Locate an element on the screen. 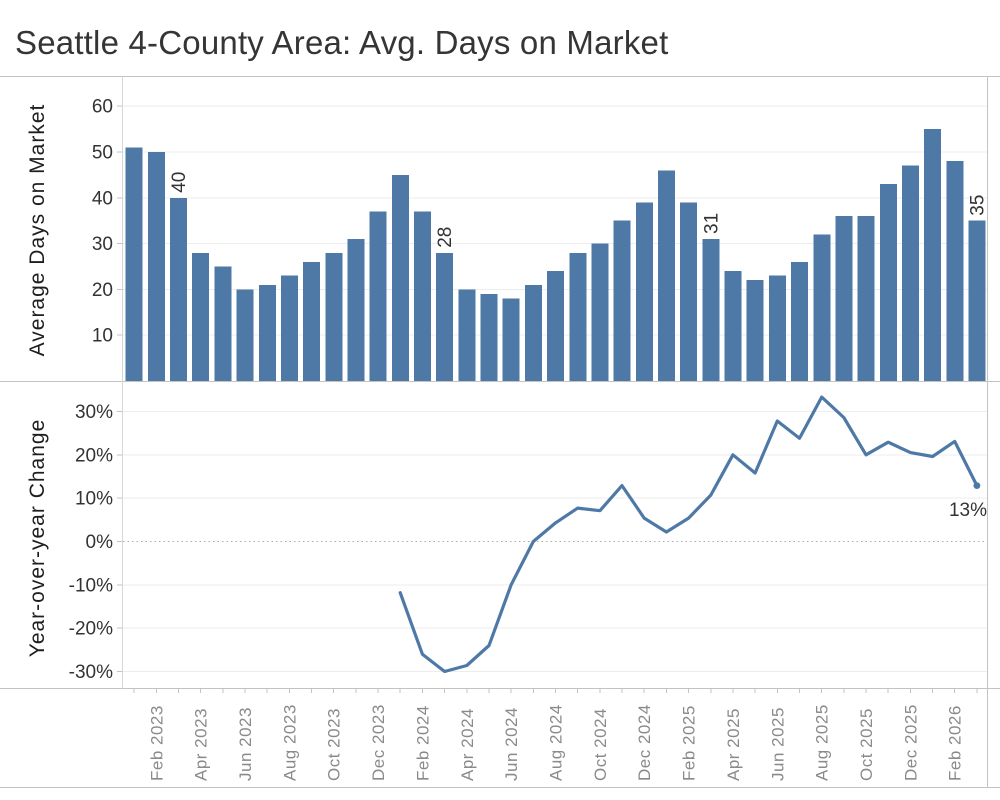 The height and width of the screenshot is (800, 1000). y-tick-label: 0% is located at coordinates (100, 542).